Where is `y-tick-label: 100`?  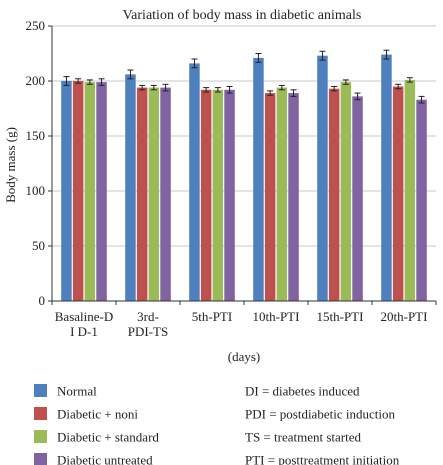 y-tick-label: 100 is located at coordinates (36, 190).